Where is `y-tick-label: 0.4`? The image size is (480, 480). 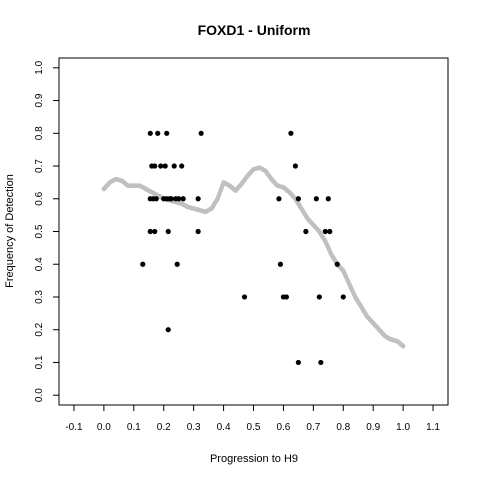
y-tick-label: 0.4 is located at coordinates (39, 264).